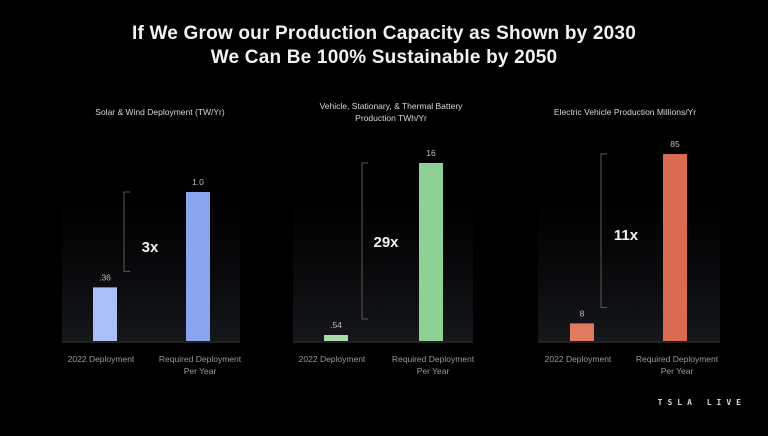 The width and height of the screenshot is (768, 436). Describe the element at coordinates (151, 264) in the screenshot. I see `chart-1-background` at that location.